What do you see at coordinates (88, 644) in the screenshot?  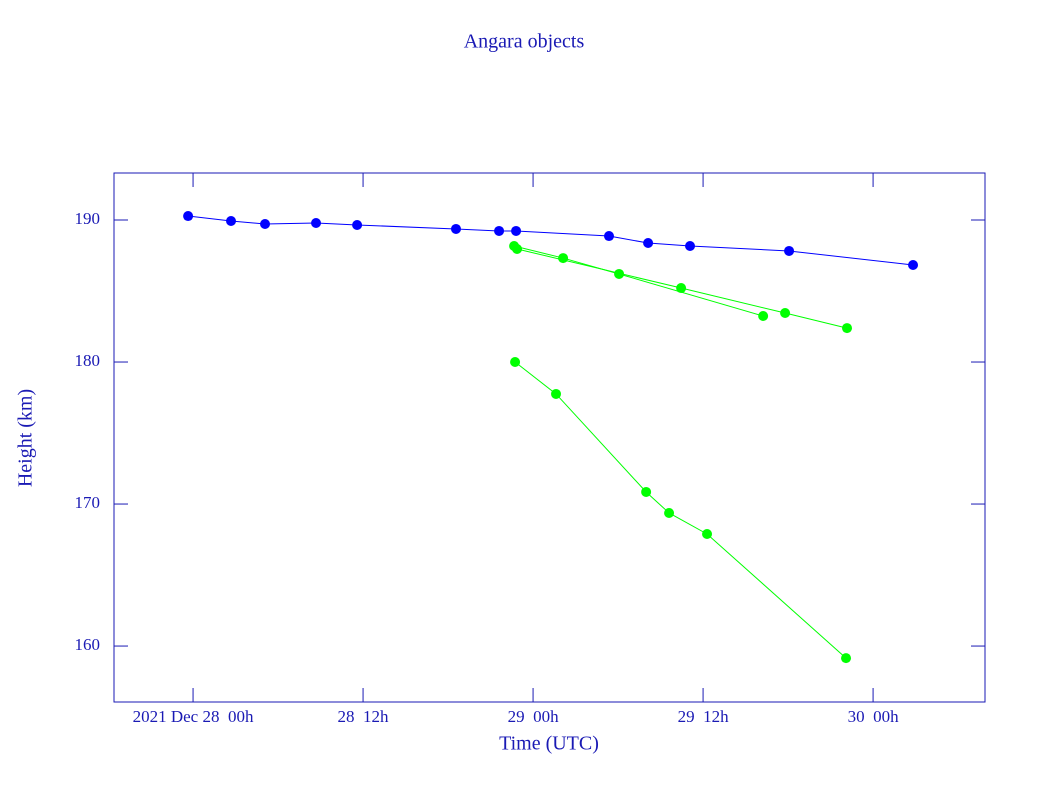 I see `y-tick-label: 160` at bounding box center [88, 644].